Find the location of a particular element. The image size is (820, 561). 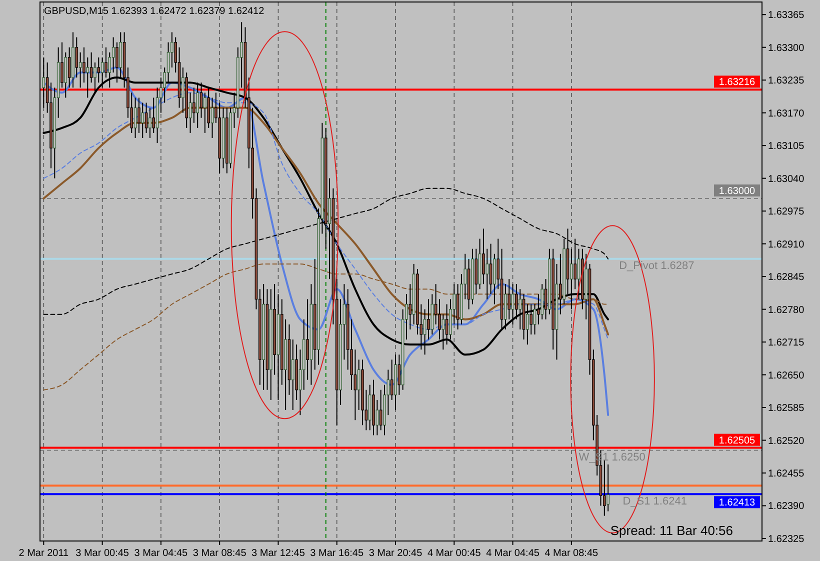

y-tick-label: 1.62585 is located at coordinates (786, 408).